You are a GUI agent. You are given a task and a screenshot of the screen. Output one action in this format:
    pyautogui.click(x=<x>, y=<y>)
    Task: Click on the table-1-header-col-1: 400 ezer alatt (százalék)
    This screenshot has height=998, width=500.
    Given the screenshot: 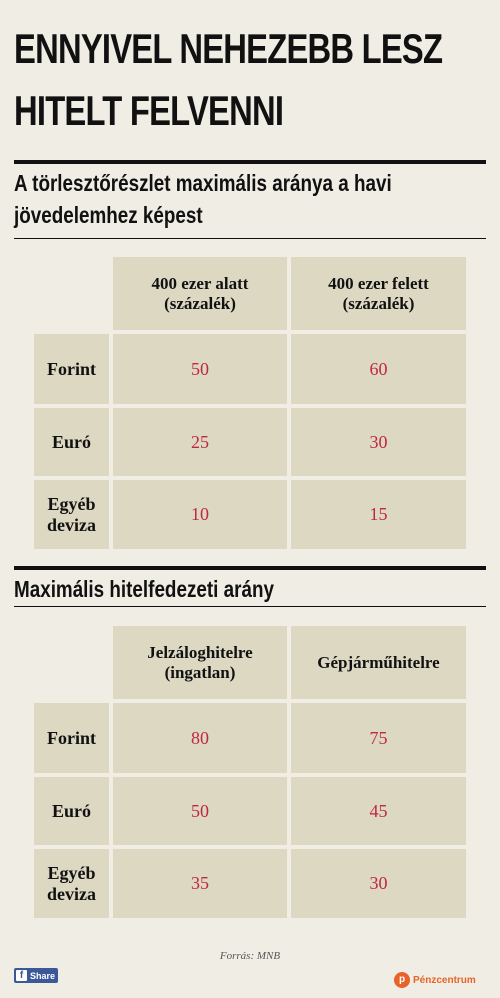 What is the action you would take?
    pyautogui.click(x=200, y=293)
    